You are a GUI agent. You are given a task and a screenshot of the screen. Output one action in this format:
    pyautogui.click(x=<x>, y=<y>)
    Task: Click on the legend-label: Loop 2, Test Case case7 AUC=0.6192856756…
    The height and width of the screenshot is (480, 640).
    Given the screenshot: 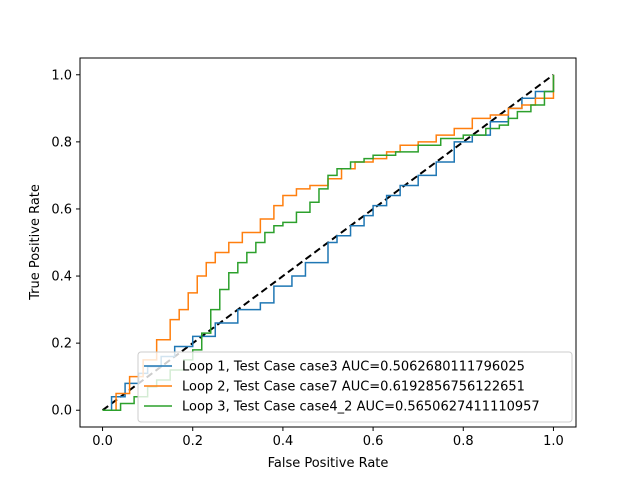 What is the action you would take?
    pyautogui.click(x=353, y=387)
    